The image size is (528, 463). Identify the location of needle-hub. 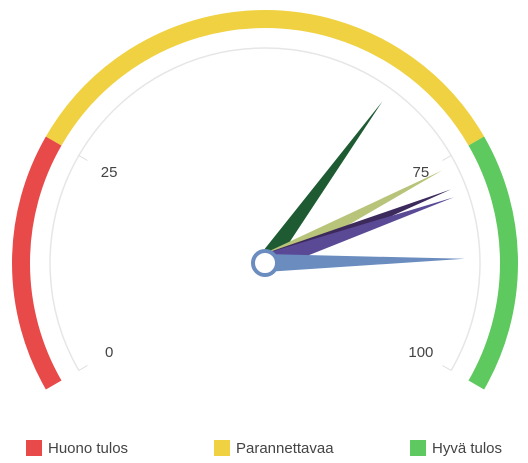
(265, 263).